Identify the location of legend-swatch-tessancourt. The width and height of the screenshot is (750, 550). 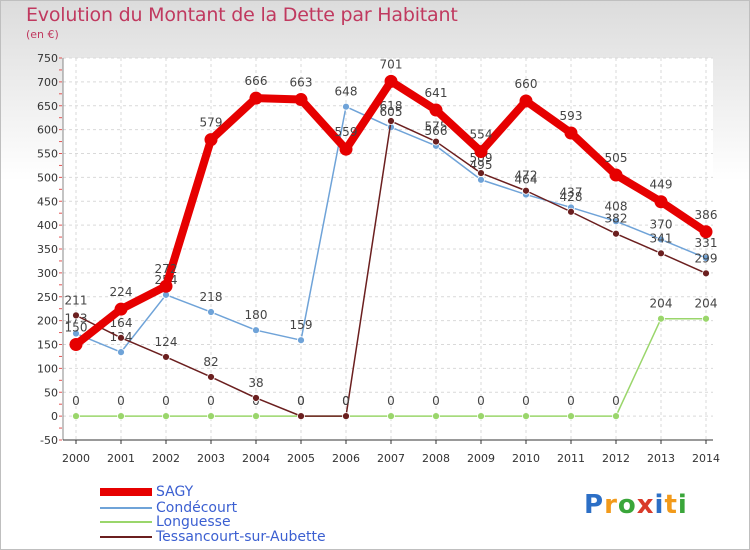
(126, 537).